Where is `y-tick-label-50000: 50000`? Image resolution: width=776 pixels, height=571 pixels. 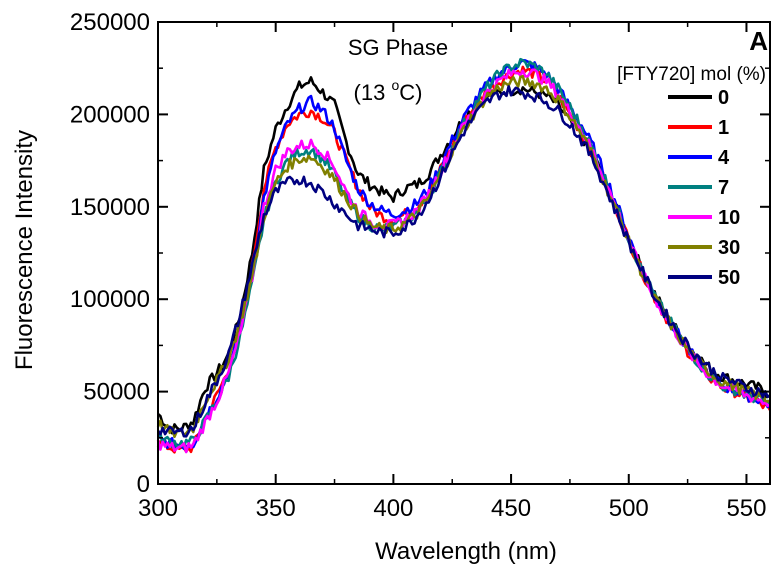 y-tick-label-50000: 50000 is located at coordinates (116, 392).